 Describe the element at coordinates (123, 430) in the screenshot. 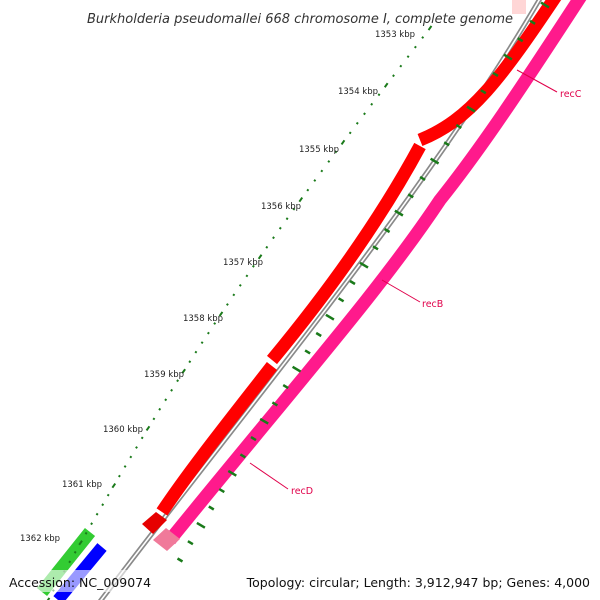

I see `tick-label: 1360 kbp` at that location.